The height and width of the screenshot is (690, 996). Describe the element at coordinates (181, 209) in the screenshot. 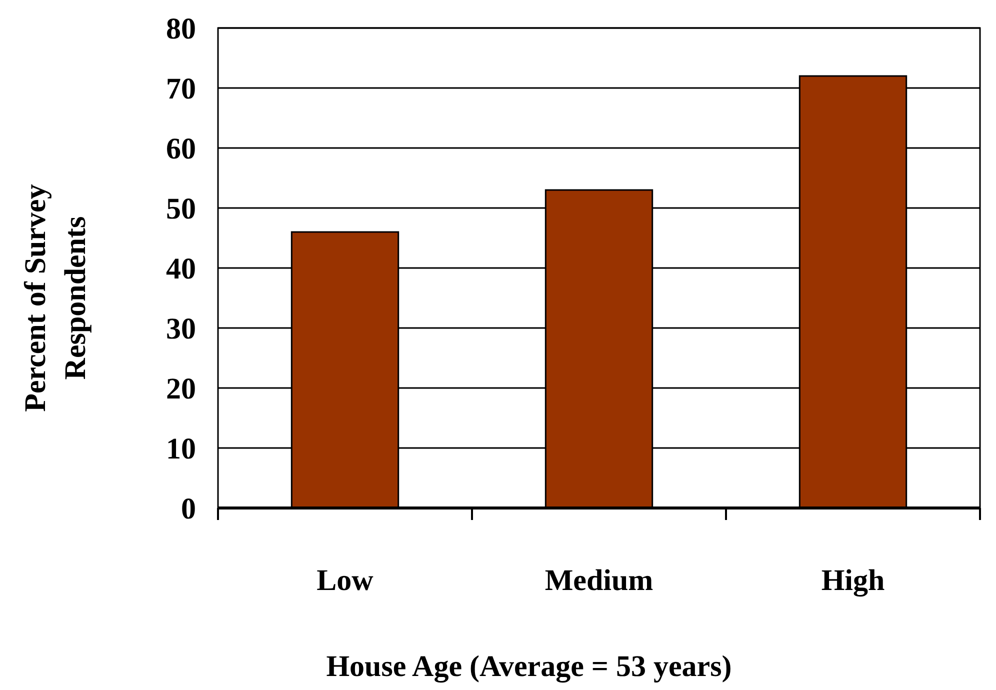

I see `y-tick-label: 50` at that location.